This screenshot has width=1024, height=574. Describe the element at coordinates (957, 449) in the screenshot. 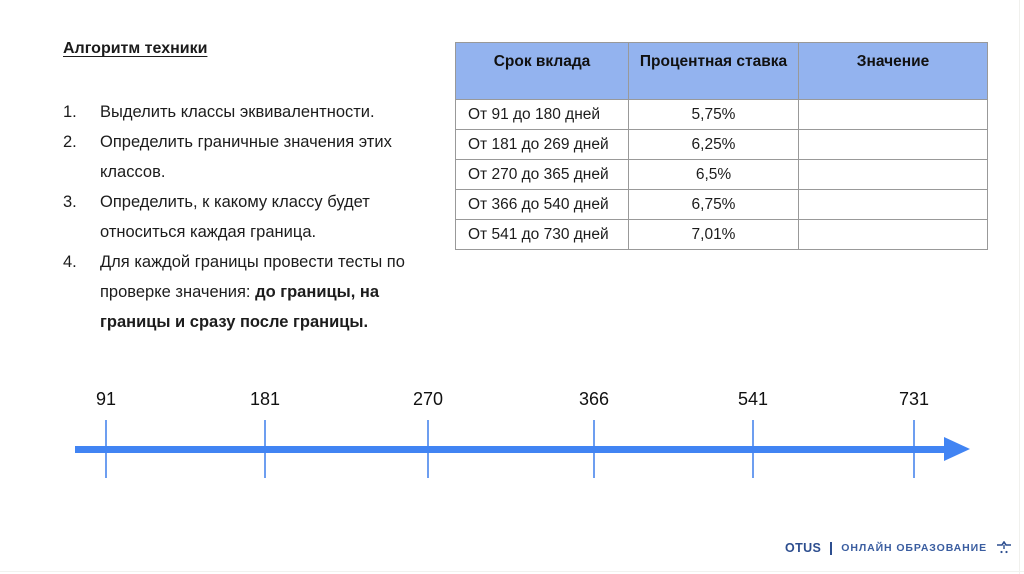

I see `arrow-right-icon` at that location.